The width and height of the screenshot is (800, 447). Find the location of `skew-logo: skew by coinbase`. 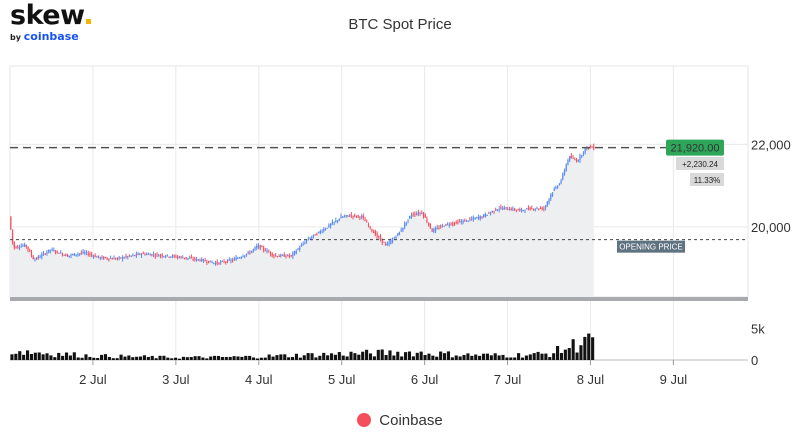

skew-logo: skew by coinbase is located at coordinates (50, 22).